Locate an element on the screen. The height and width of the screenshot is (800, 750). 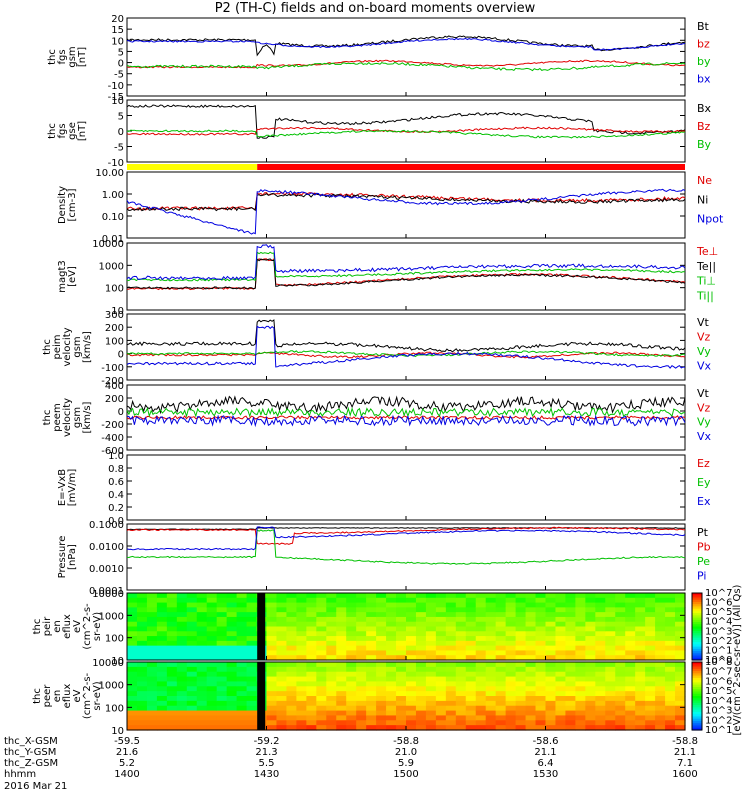
y-axis-label: peer is located at coordinates (47, 696).